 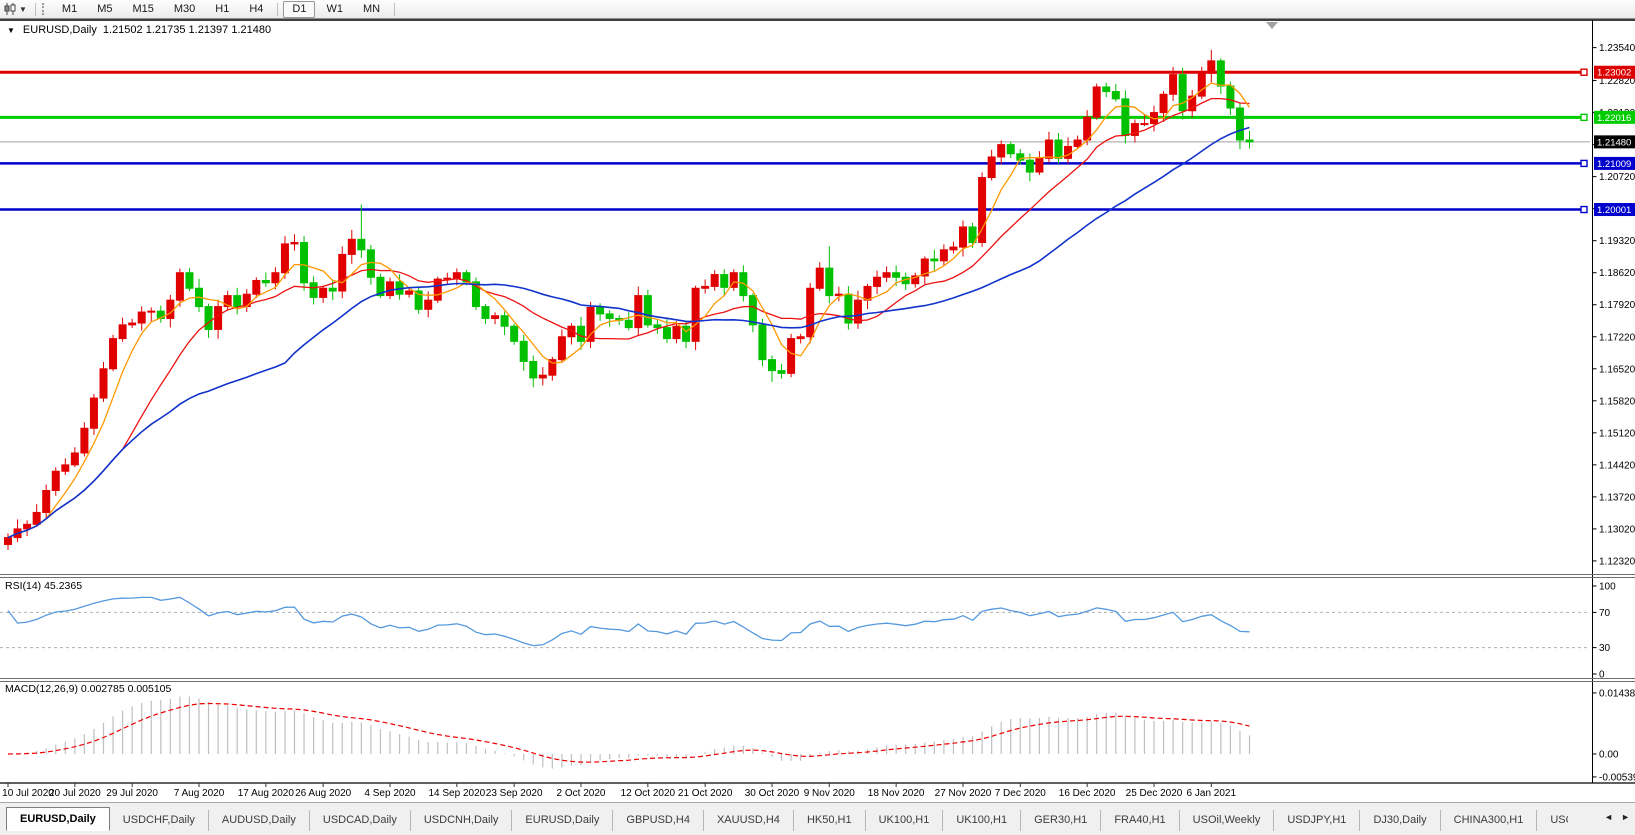 What do you see at coordinates (104, 9) in the screenshot?
I see `timeframe-button-m5: M5` at bounding box center [104, 9].